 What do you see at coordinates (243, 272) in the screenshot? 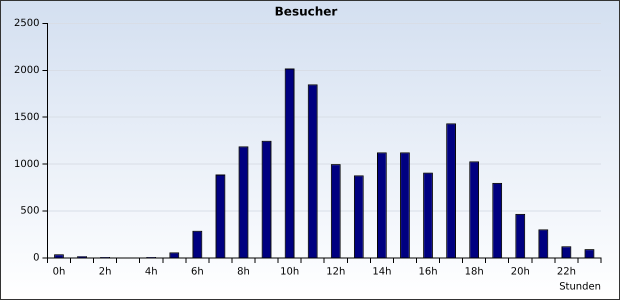
I see `x-tick-label: 8h` at bounding box center [243, 272].